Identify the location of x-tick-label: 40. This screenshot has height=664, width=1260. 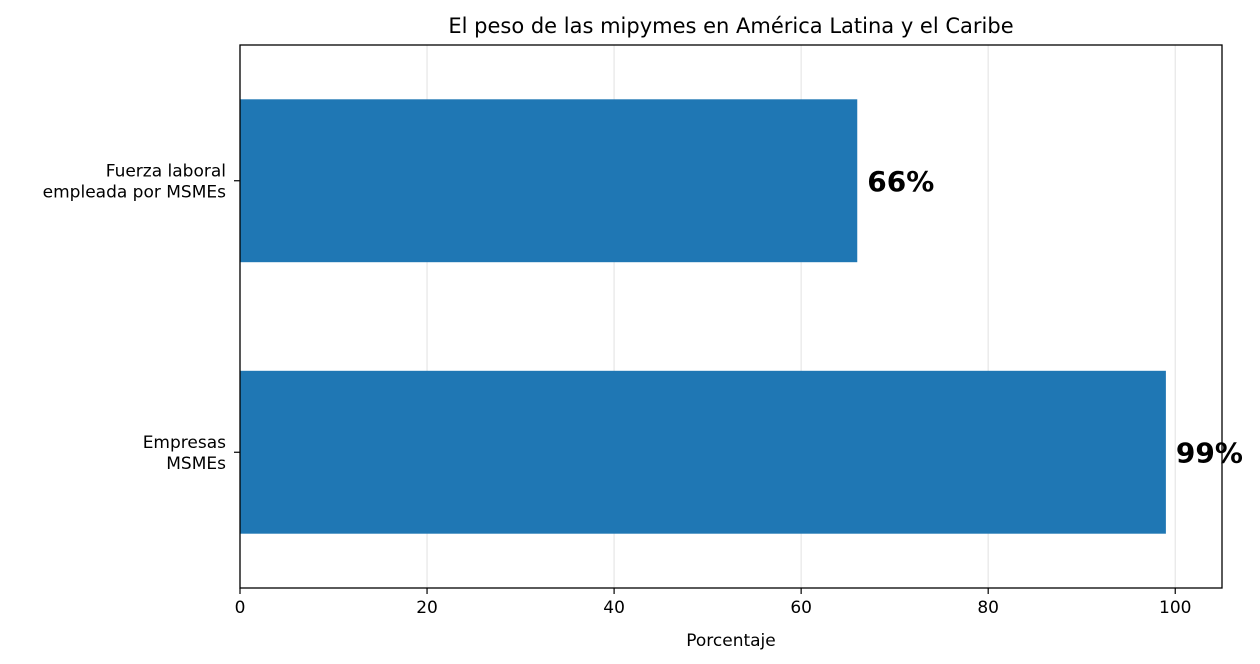
(614, 608).